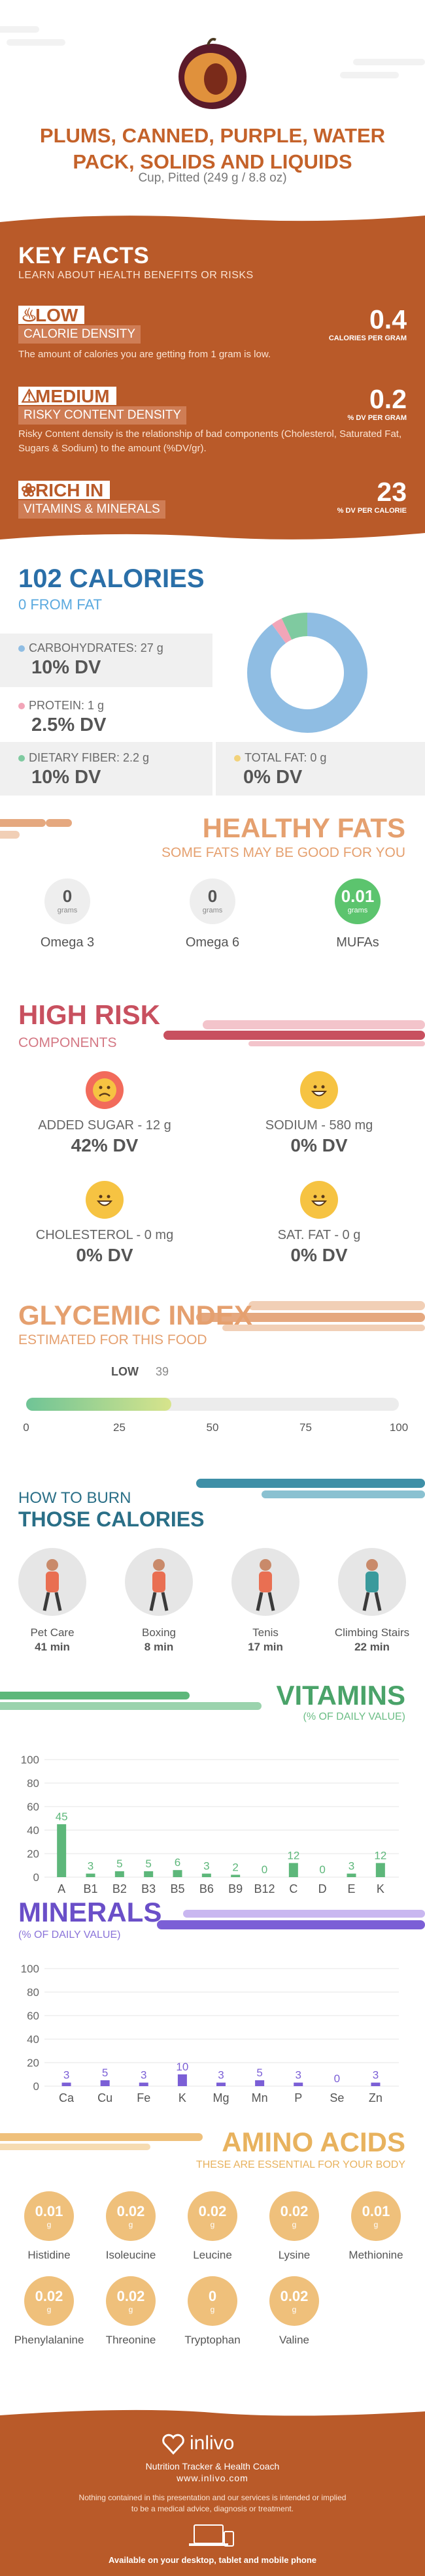  I want to click on amino-name: Histidine, so click(49, 2255).